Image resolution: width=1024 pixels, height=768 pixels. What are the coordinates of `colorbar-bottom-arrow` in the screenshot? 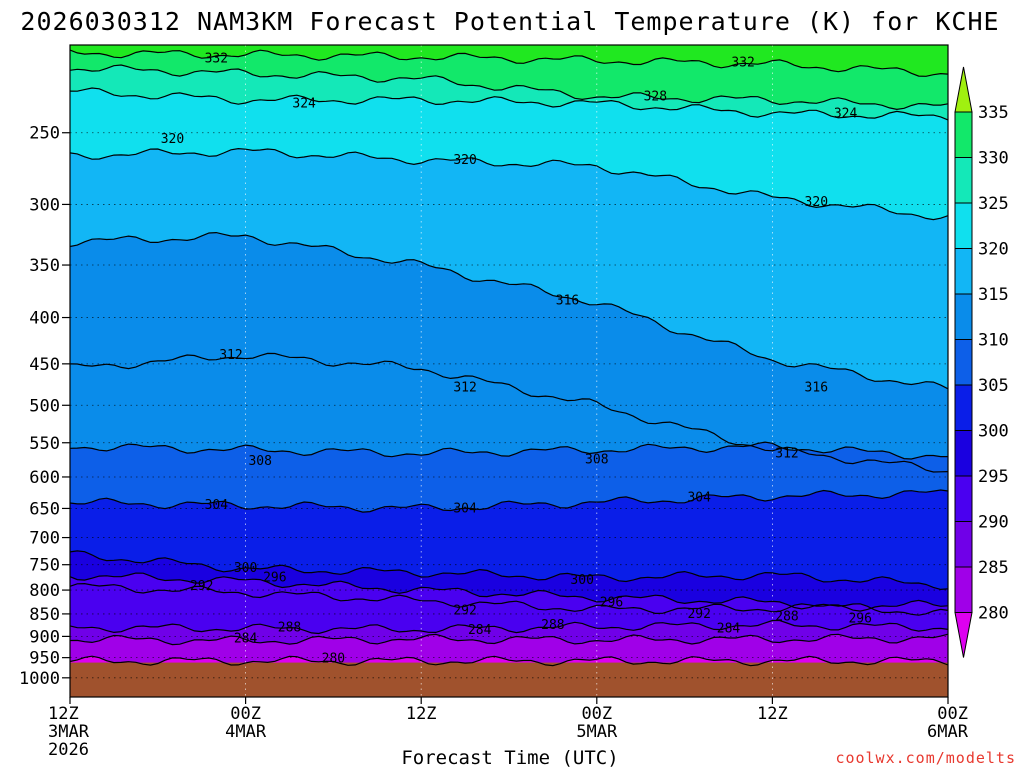 It's located at (963, 635).